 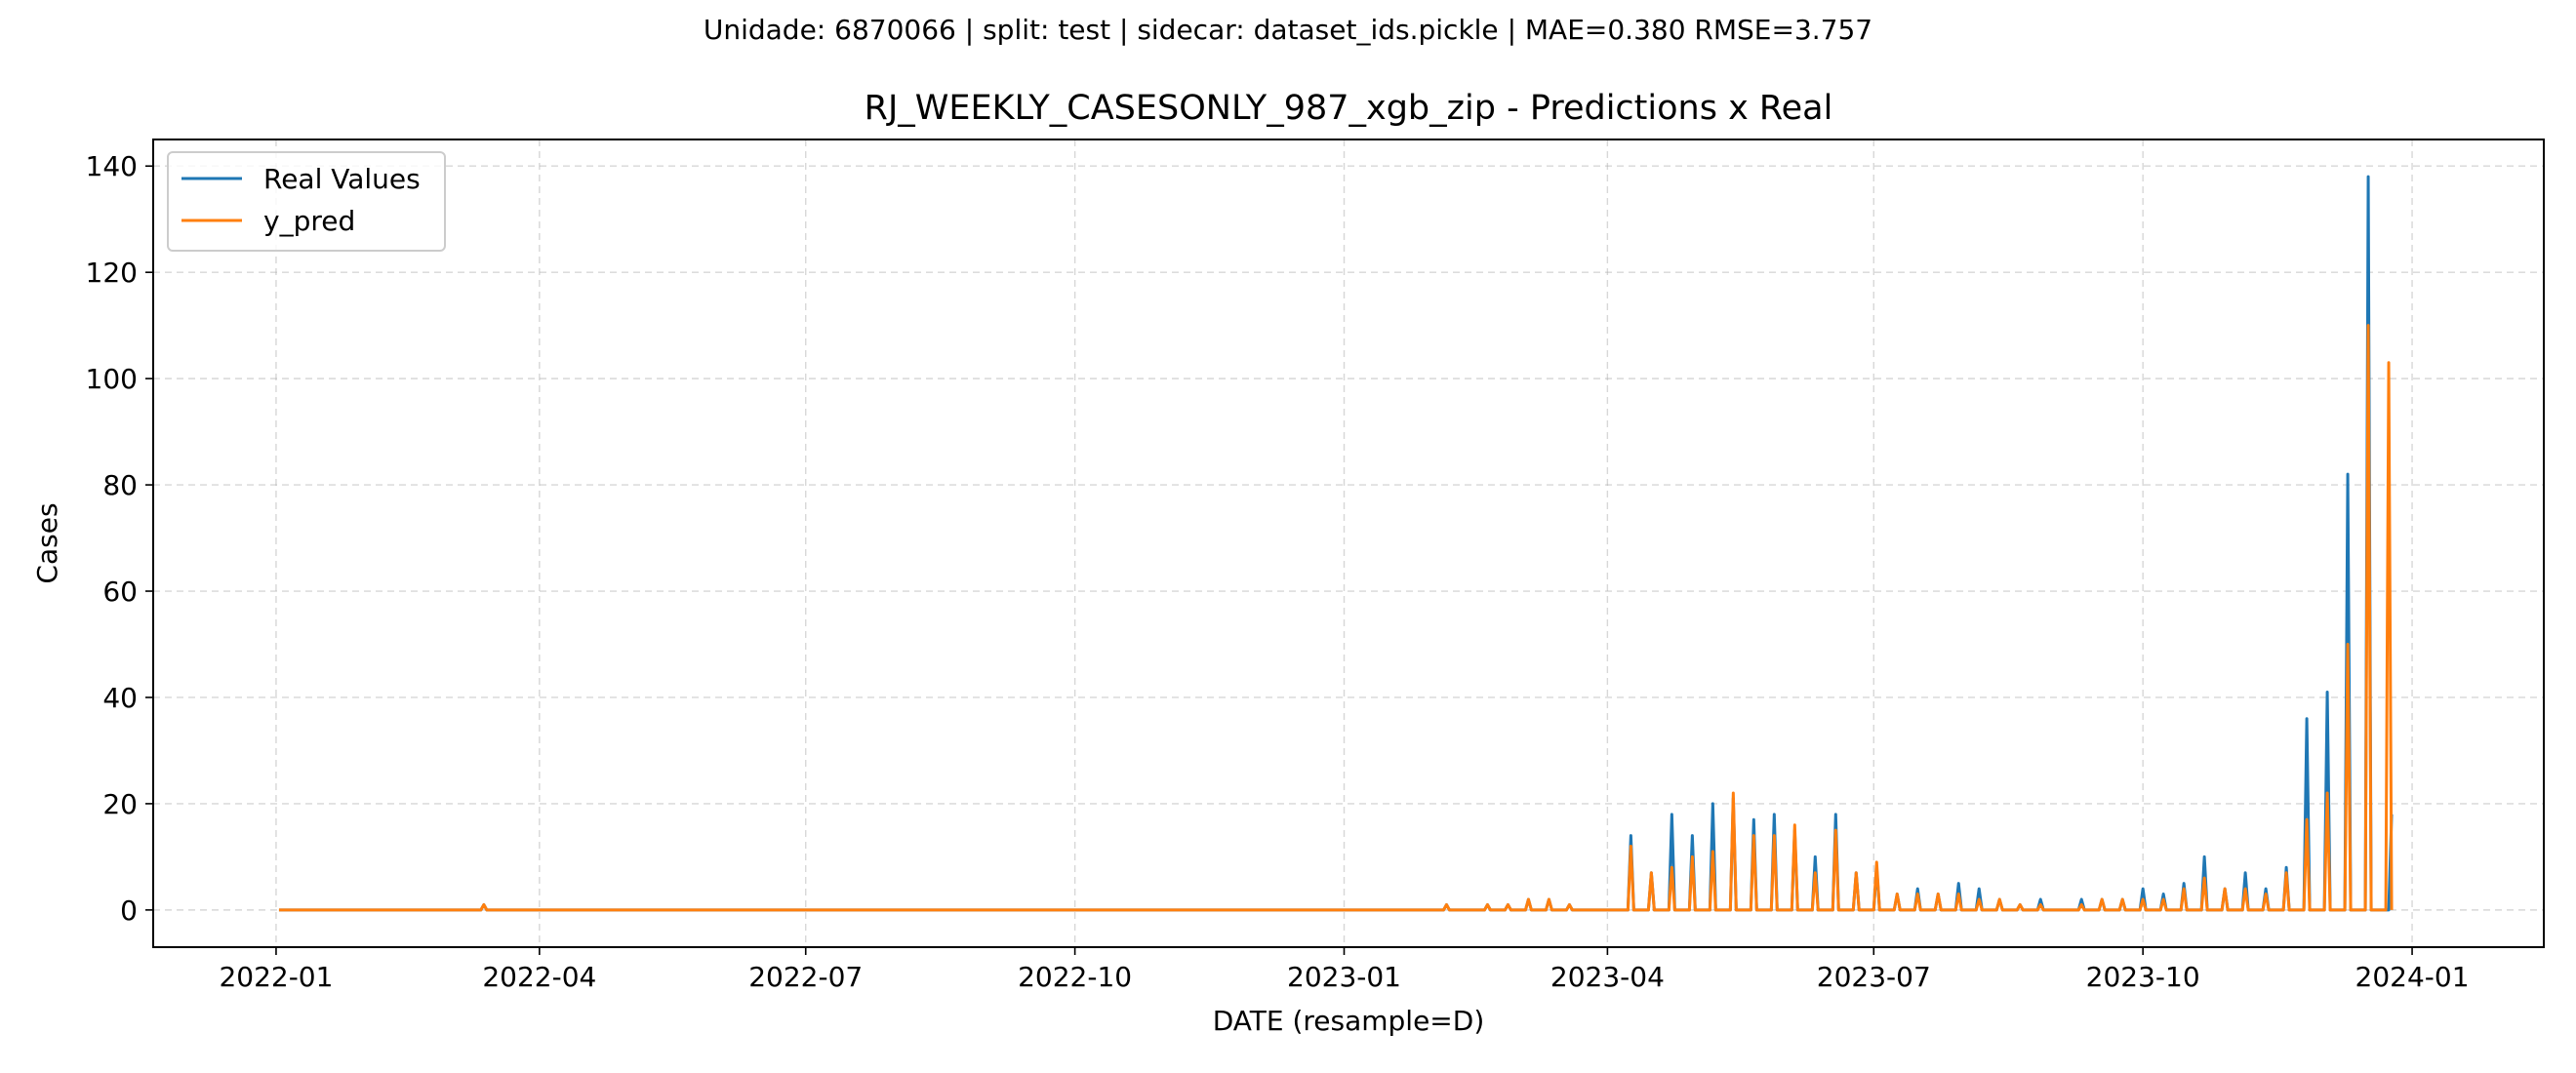 What do you see at coordinates (1607, 977) in the screenshot?
I see `x-tick-label: 2023-04` at bounding box center [1607, 977].